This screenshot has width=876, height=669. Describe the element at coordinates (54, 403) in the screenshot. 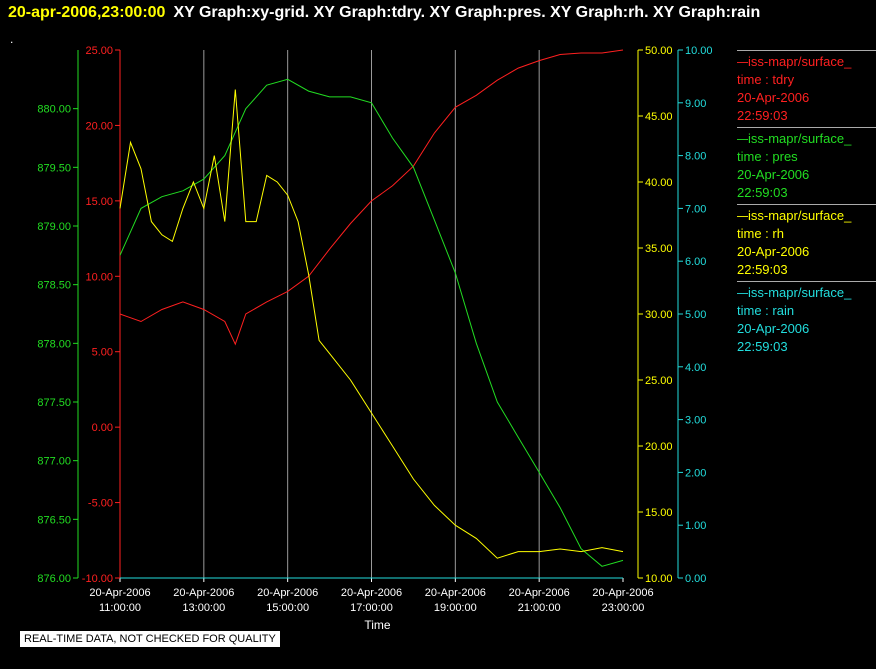

I see `pres-tick-label: 877.50` at that location.